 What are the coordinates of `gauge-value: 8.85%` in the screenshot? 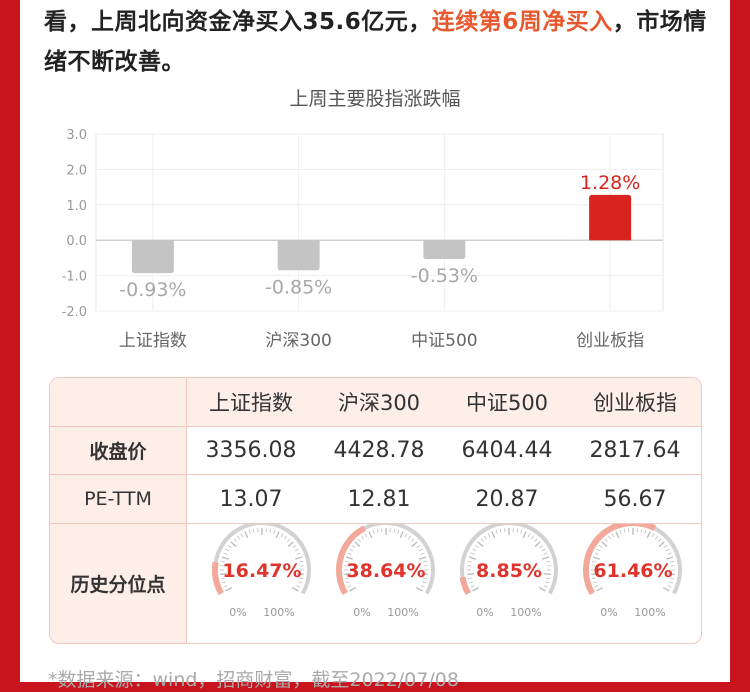 It's located at (509, 571).